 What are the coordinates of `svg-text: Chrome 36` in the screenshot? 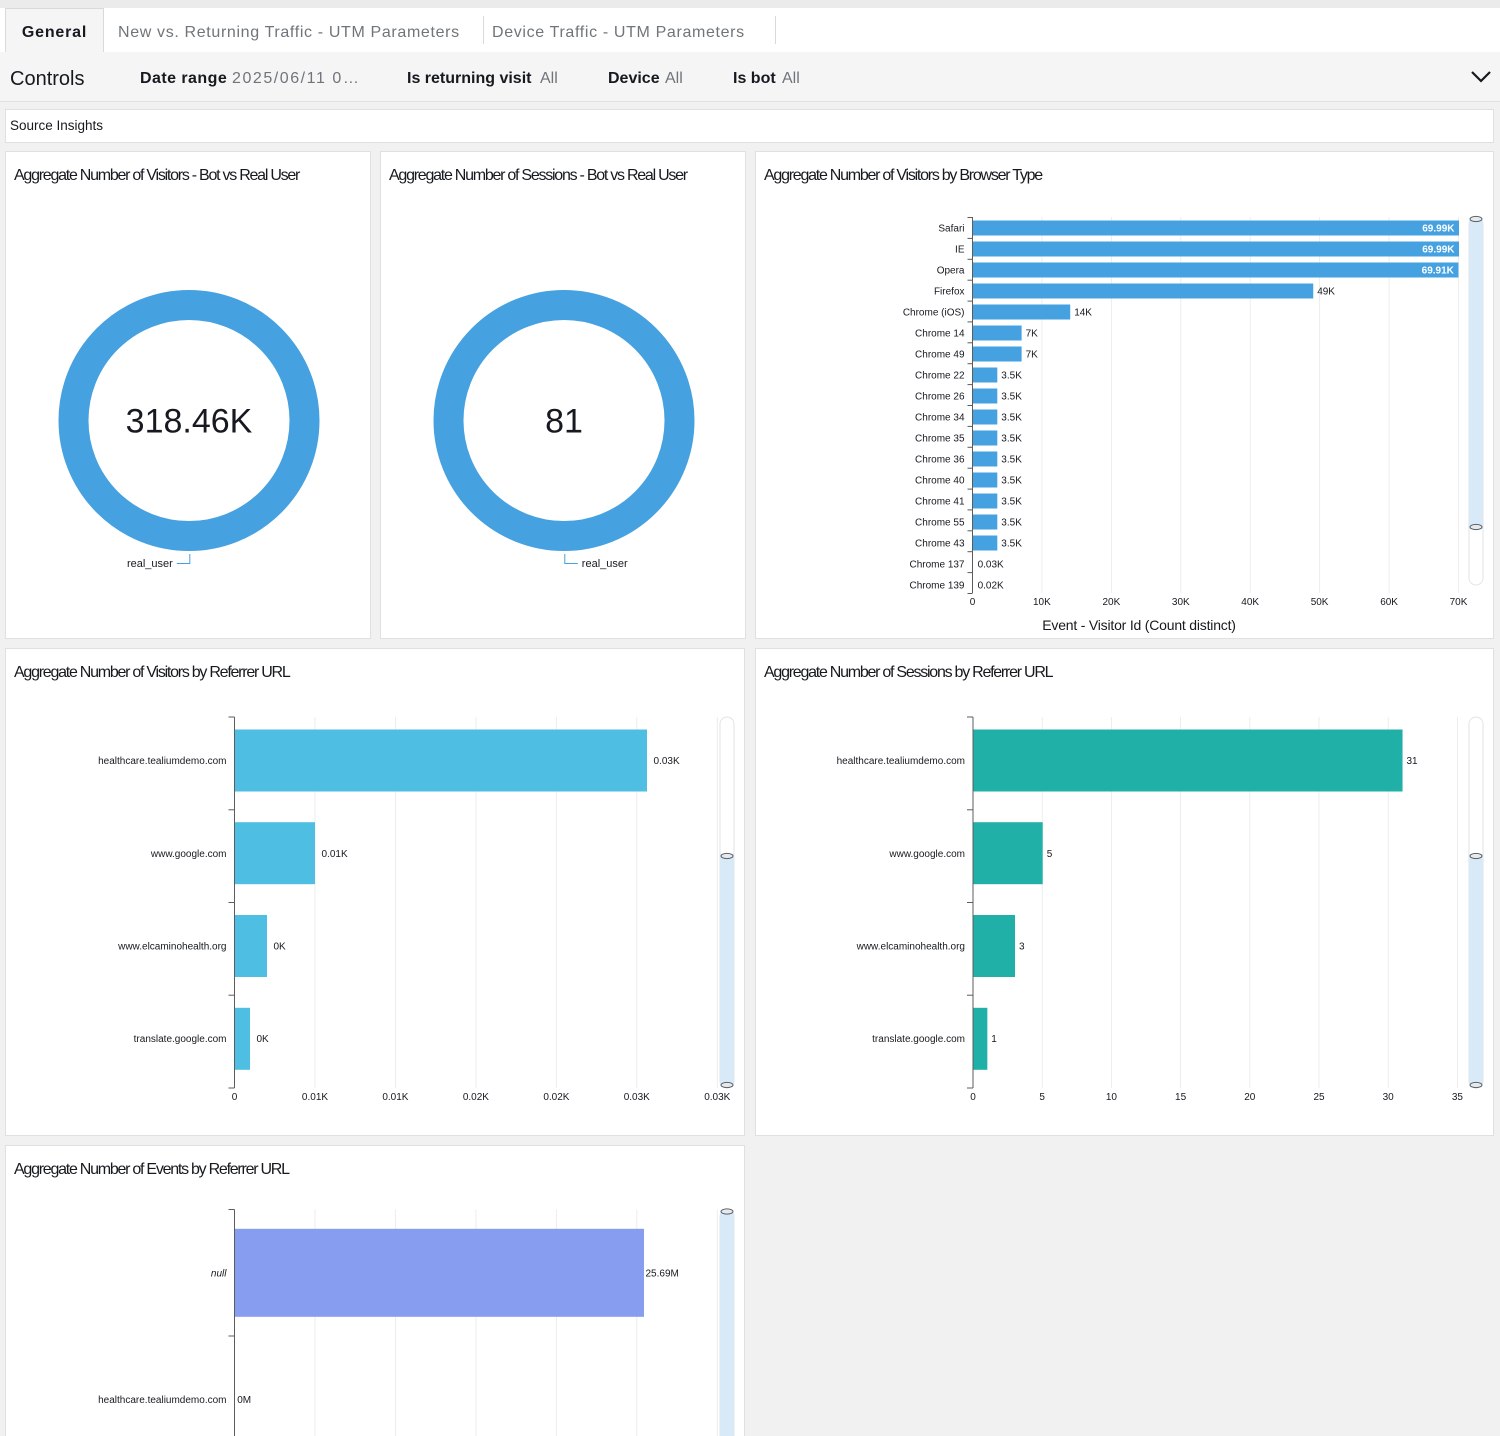 It's located at (940, 460).